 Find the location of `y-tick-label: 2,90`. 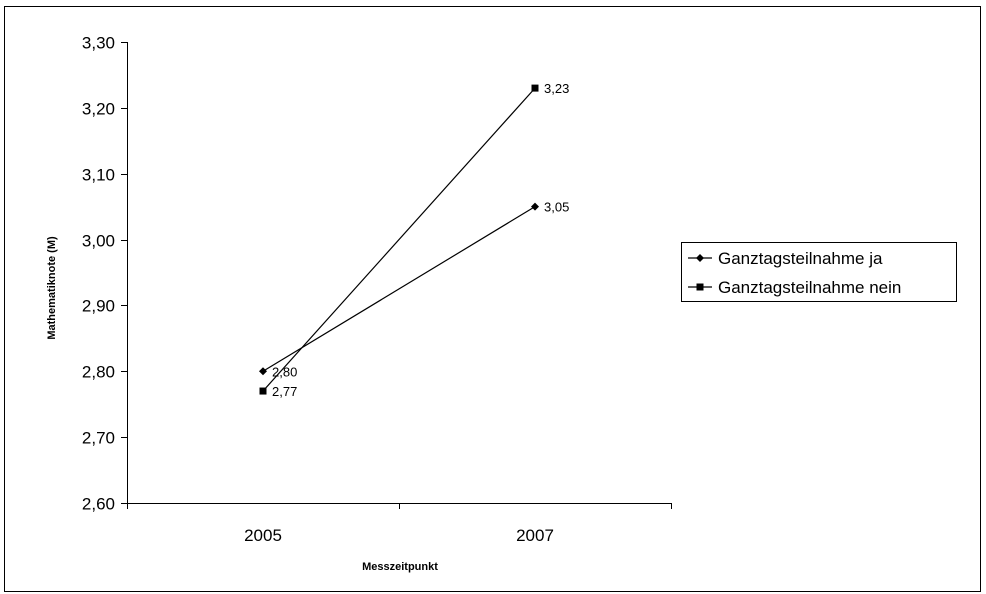

y-tick-label: 2,90 is located at coordinates (98, 306).